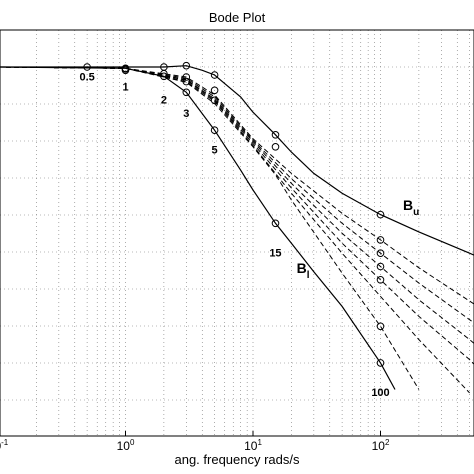 This screenshot has height=474, width=474. Describe the element at coordinates (381, 445) in the screenshot. I see `x-tick-label: 10²` at that location.